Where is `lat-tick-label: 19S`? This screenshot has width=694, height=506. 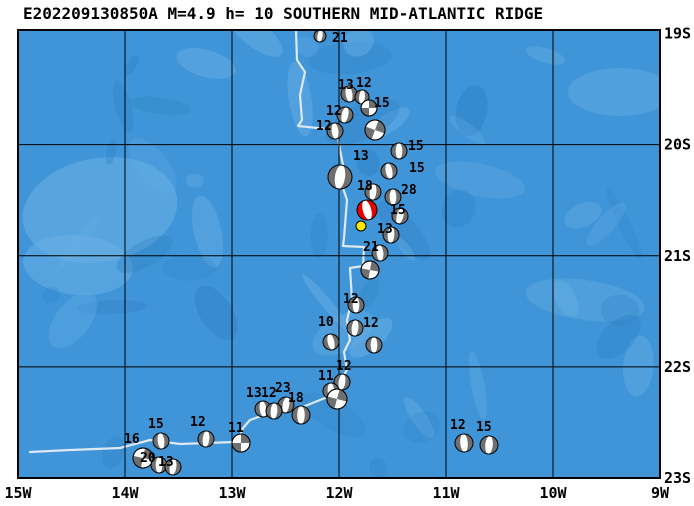
lat-tick-label: 19S is located at coordinates (677, 34).